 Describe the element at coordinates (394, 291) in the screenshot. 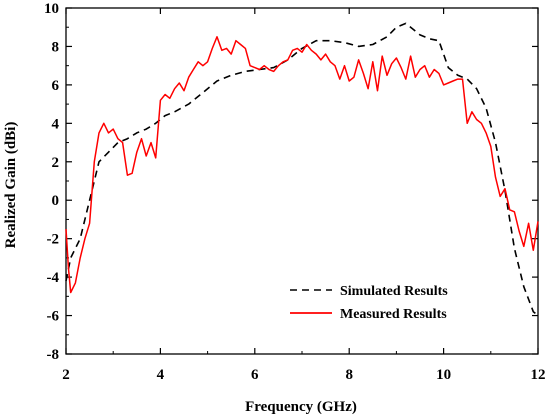

I see `legend-label: Simulated Results` at that location.